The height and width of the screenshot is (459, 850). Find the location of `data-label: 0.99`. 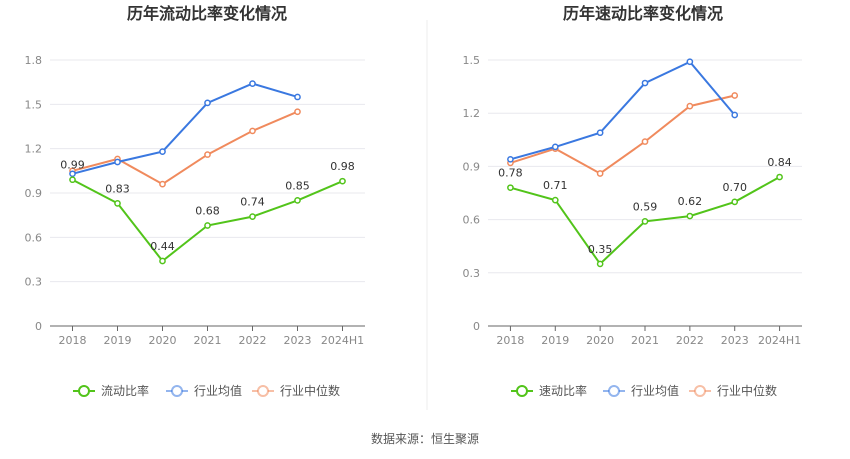

data-label: 0.99 is located at coordinates (72, 165).